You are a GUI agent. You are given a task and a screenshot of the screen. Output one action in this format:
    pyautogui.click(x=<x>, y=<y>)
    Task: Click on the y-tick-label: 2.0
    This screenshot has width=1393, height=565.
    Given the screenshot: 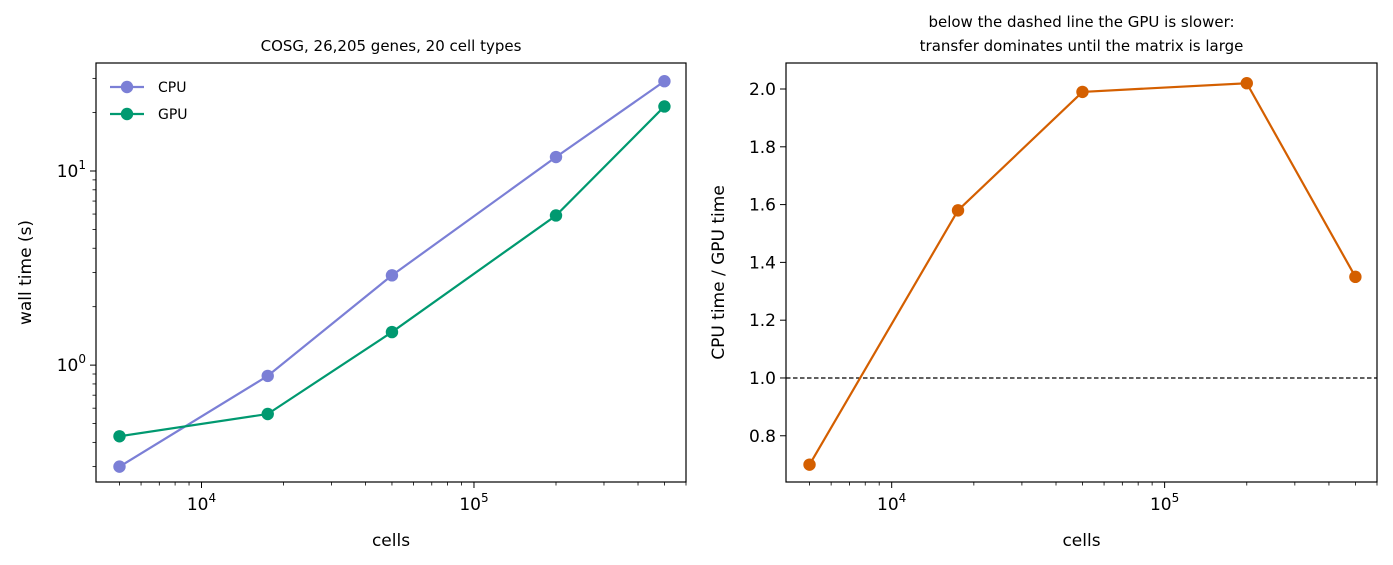 What is the action you would take?
    pyautogui.click(x=762, y=90)
    